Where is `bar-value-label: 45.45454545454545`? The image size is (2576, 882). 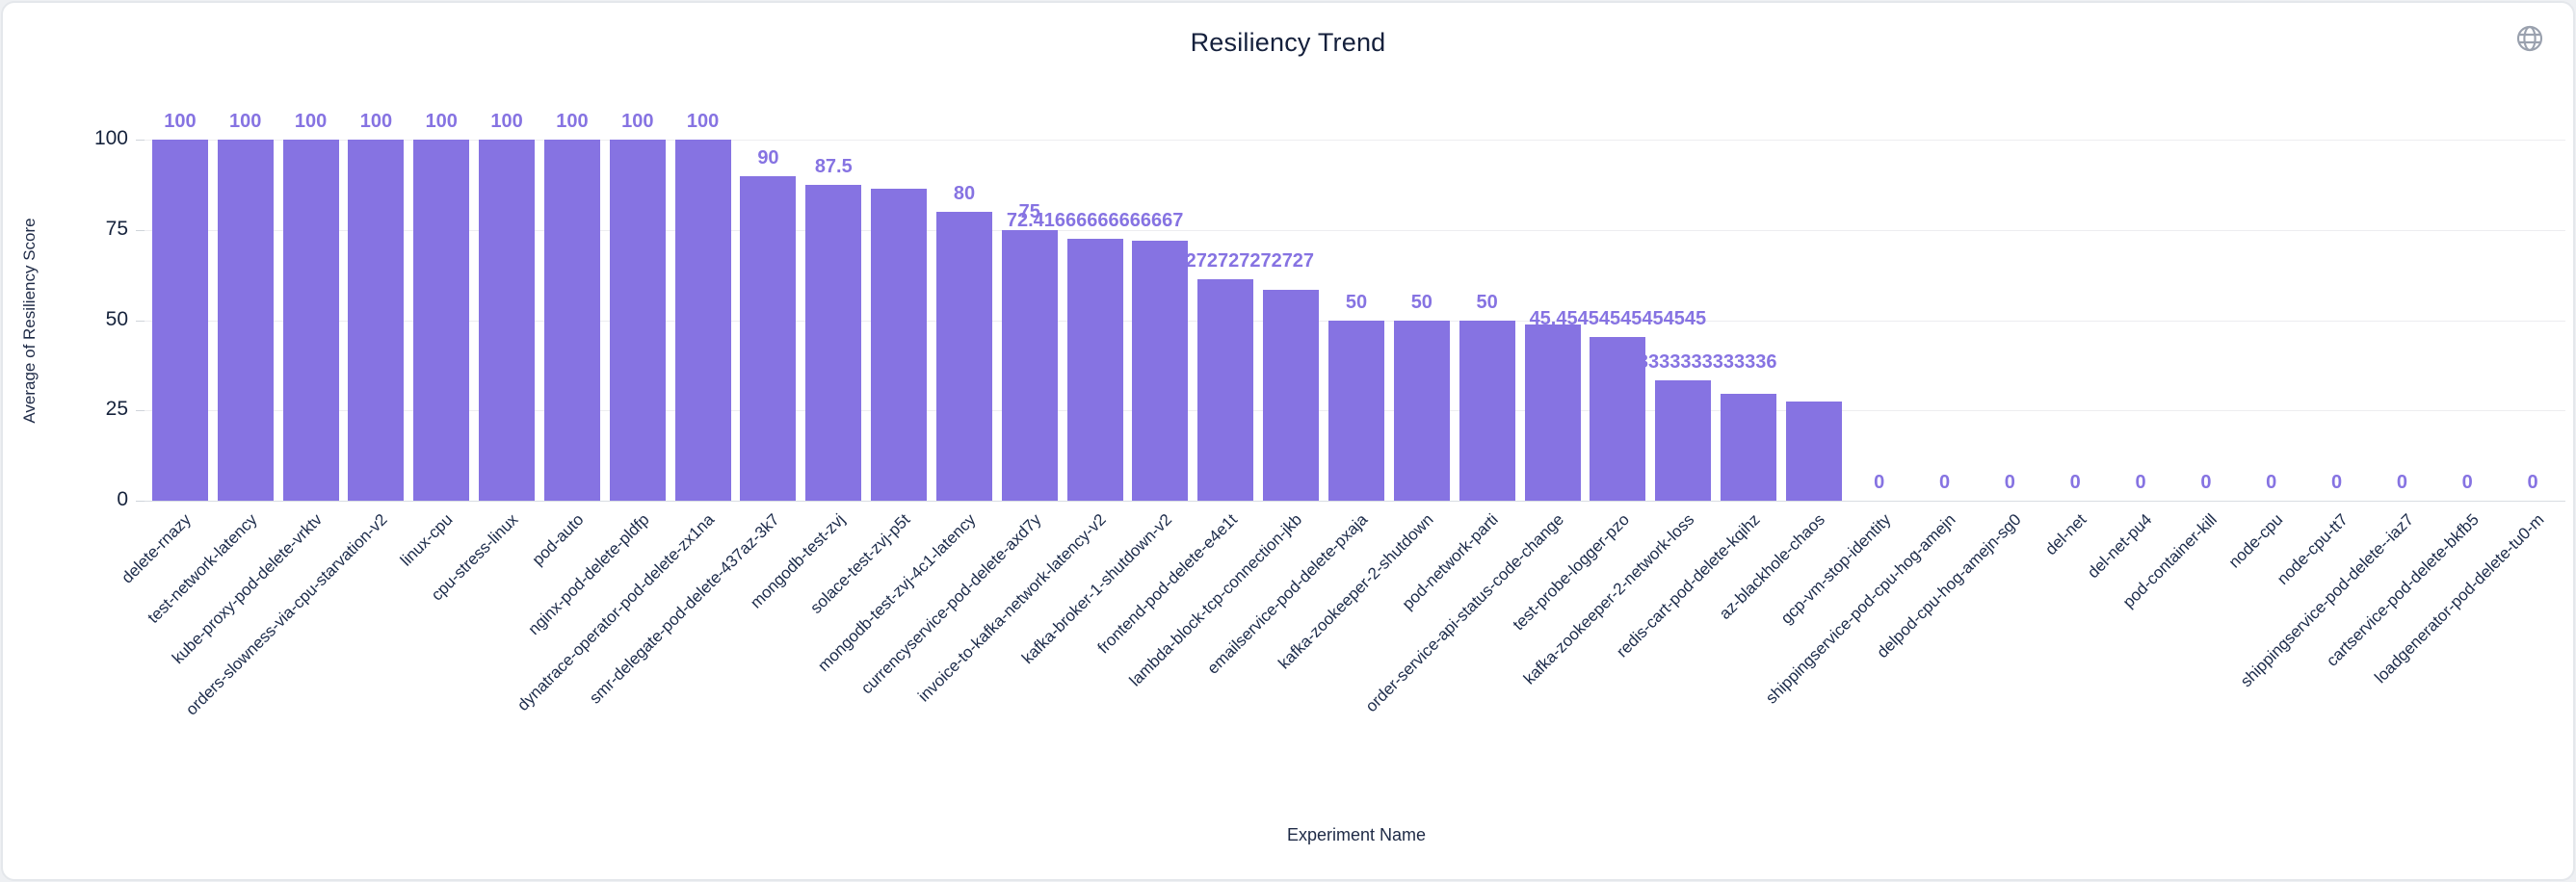
bar-value-label: 45.45454545454545 is located at coordinates (1618, 318).